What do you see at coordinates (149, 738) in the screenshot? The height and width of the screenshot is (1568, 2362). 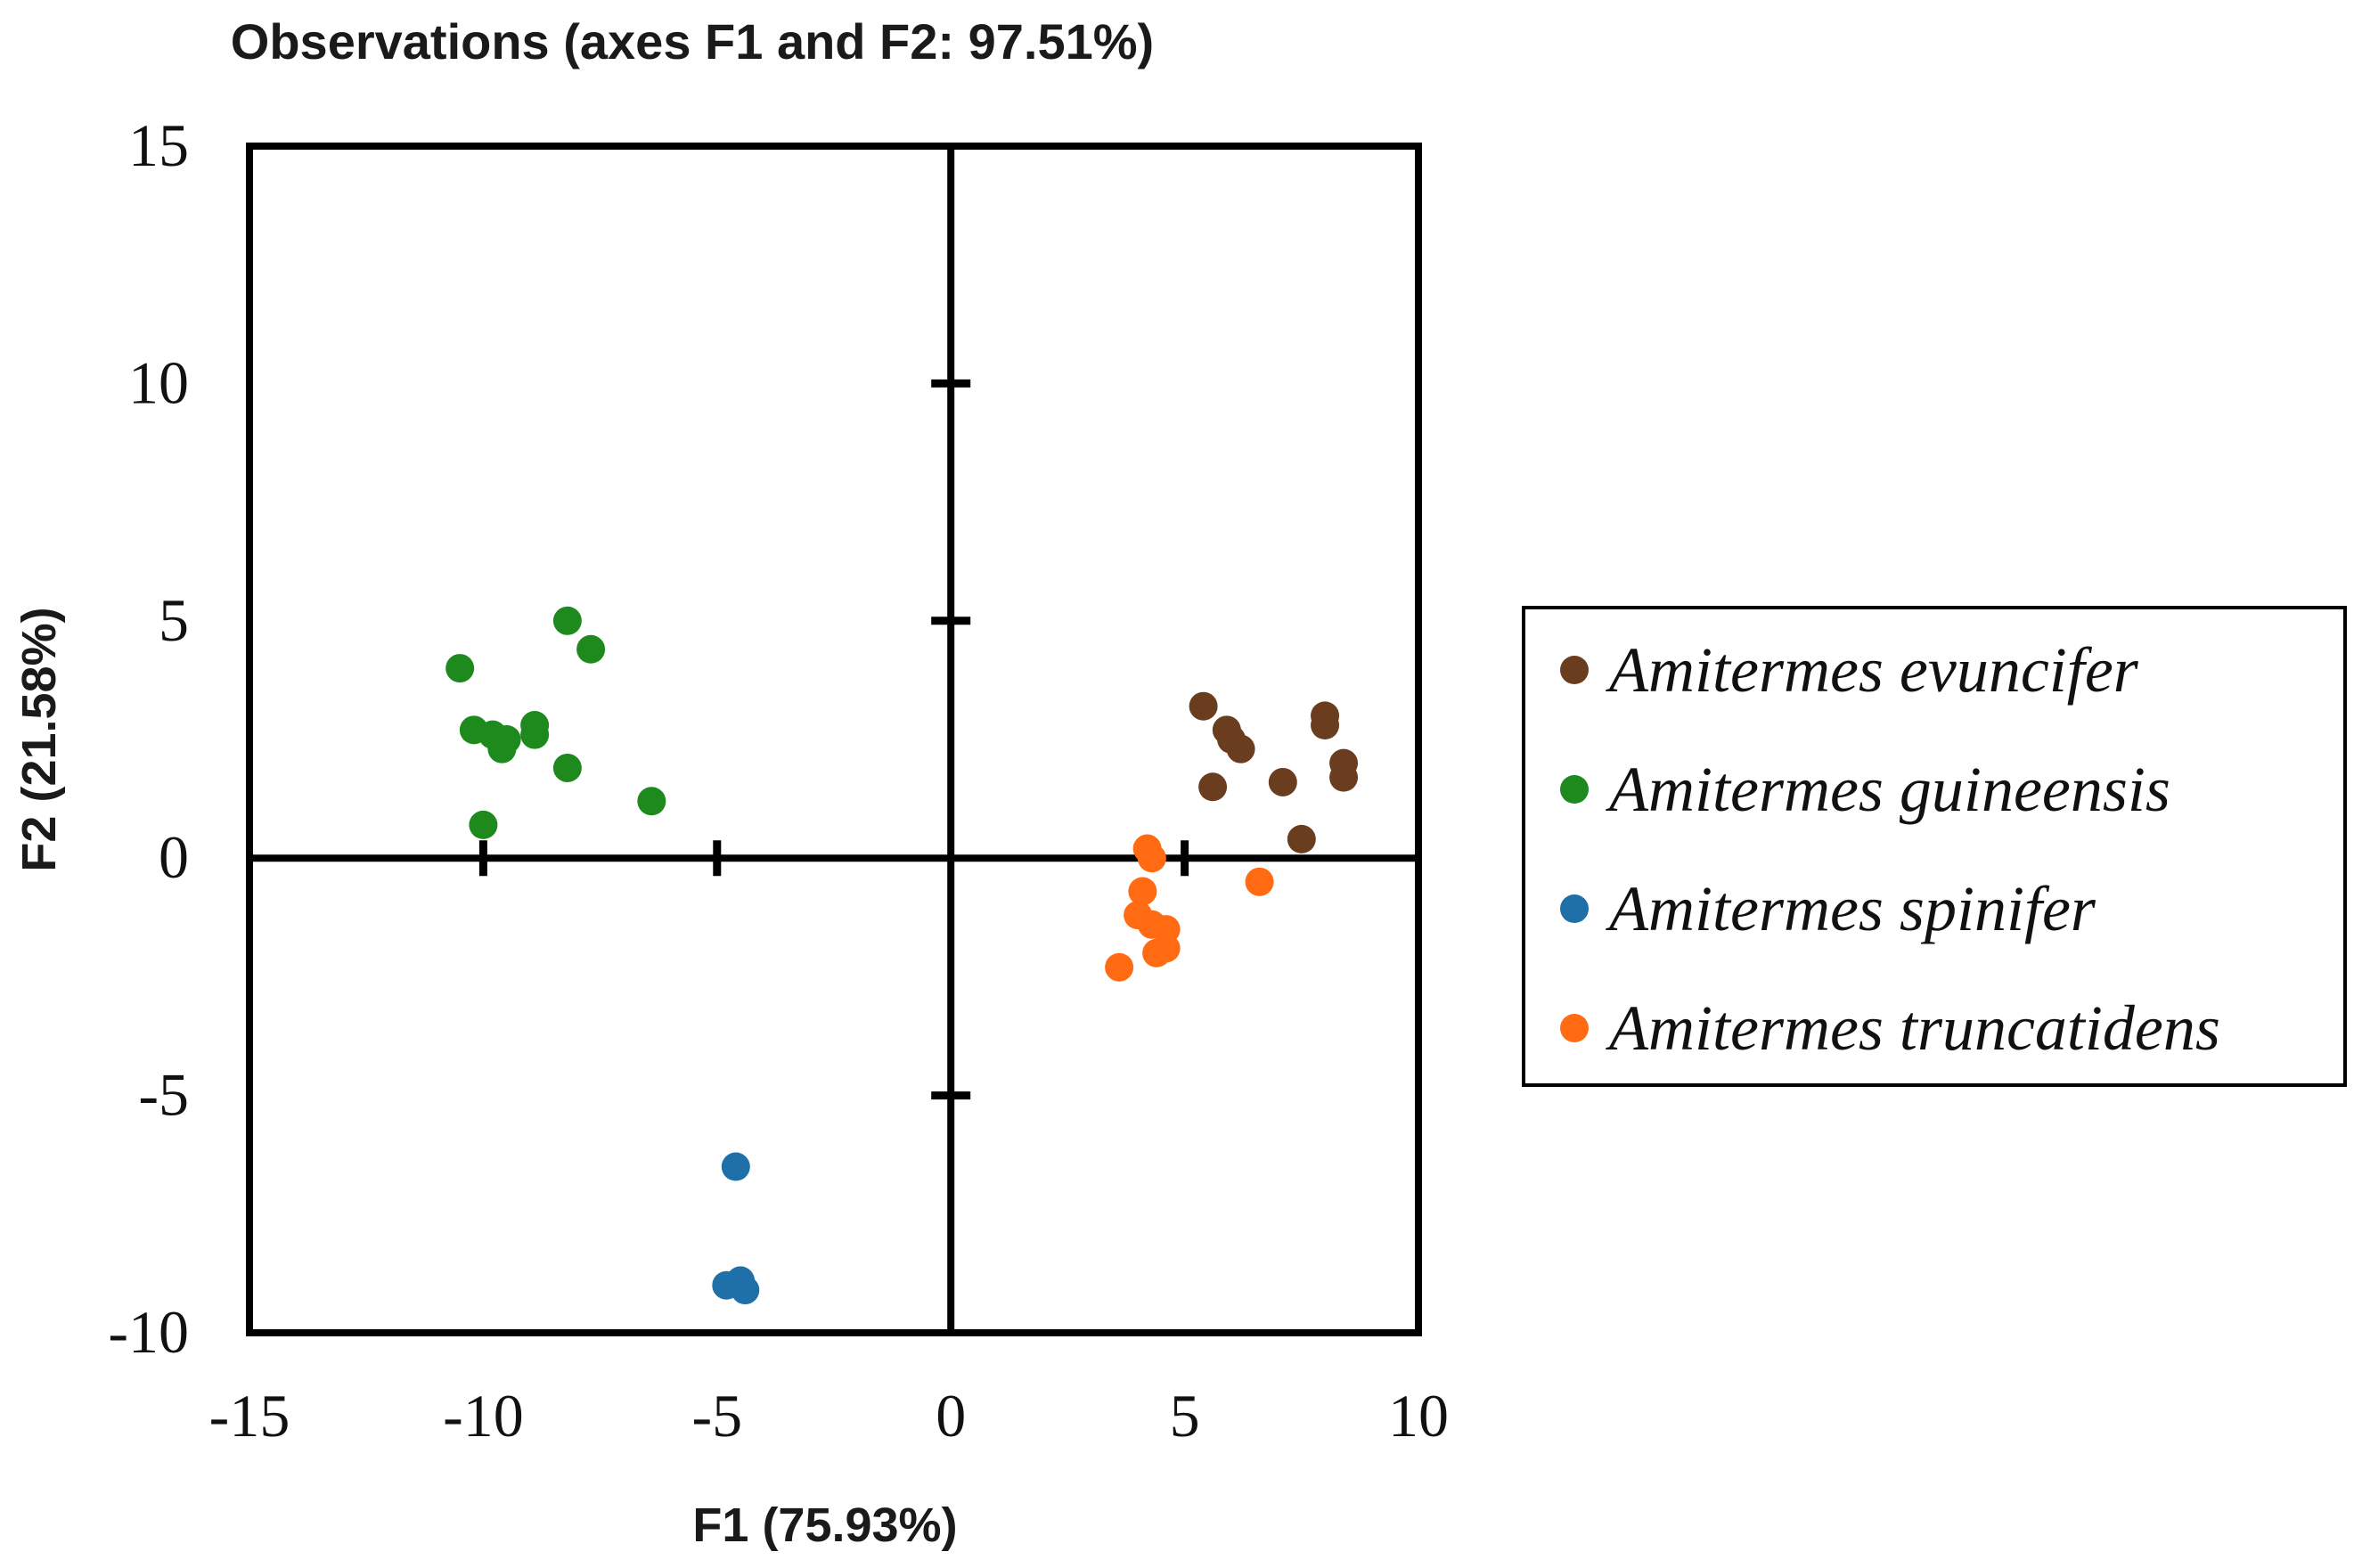 I see `y-axis-tick-labels: 15 10 5 0 -5 -10` at bounding box center [149, 738].